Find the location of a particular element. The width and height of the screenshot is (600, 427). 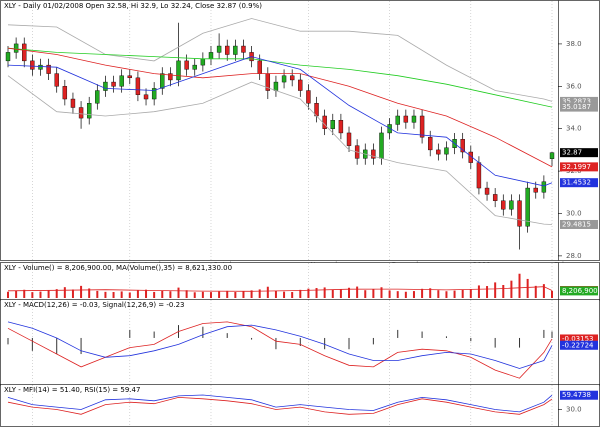

value-label: 8,206,900 is located at coordinates (580, 291).